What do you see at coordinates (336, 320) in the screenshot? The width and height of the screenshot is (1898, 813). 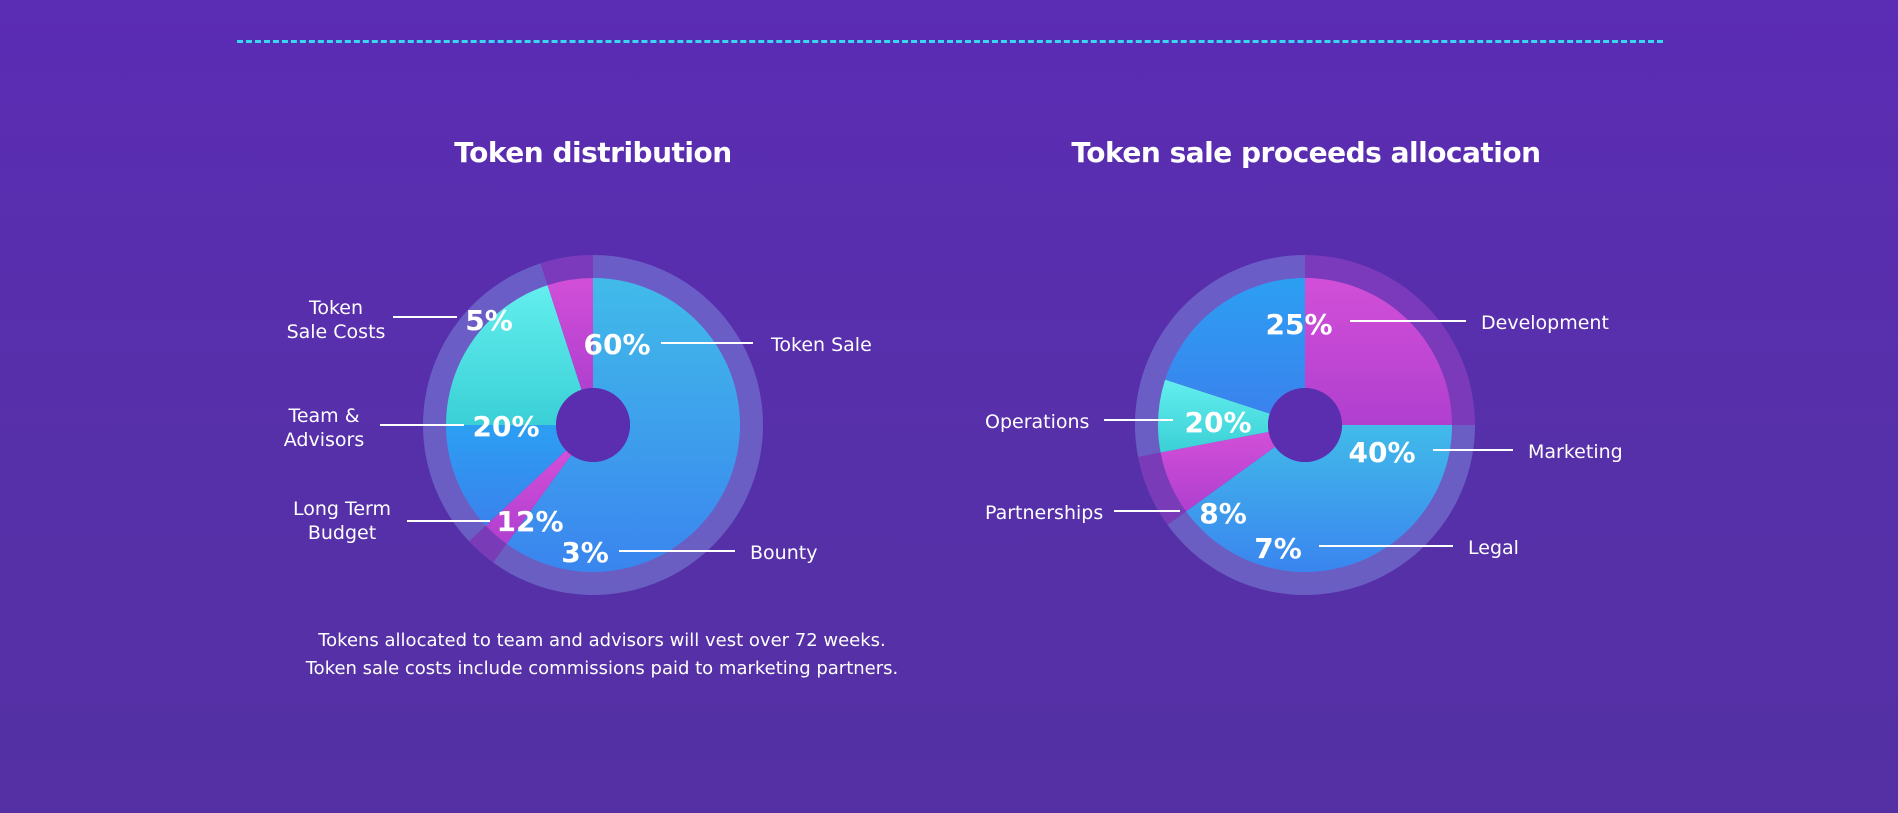 I see `slice-label-token-sale-costs: Token Sale Costs` at bounding box center [336, 320].